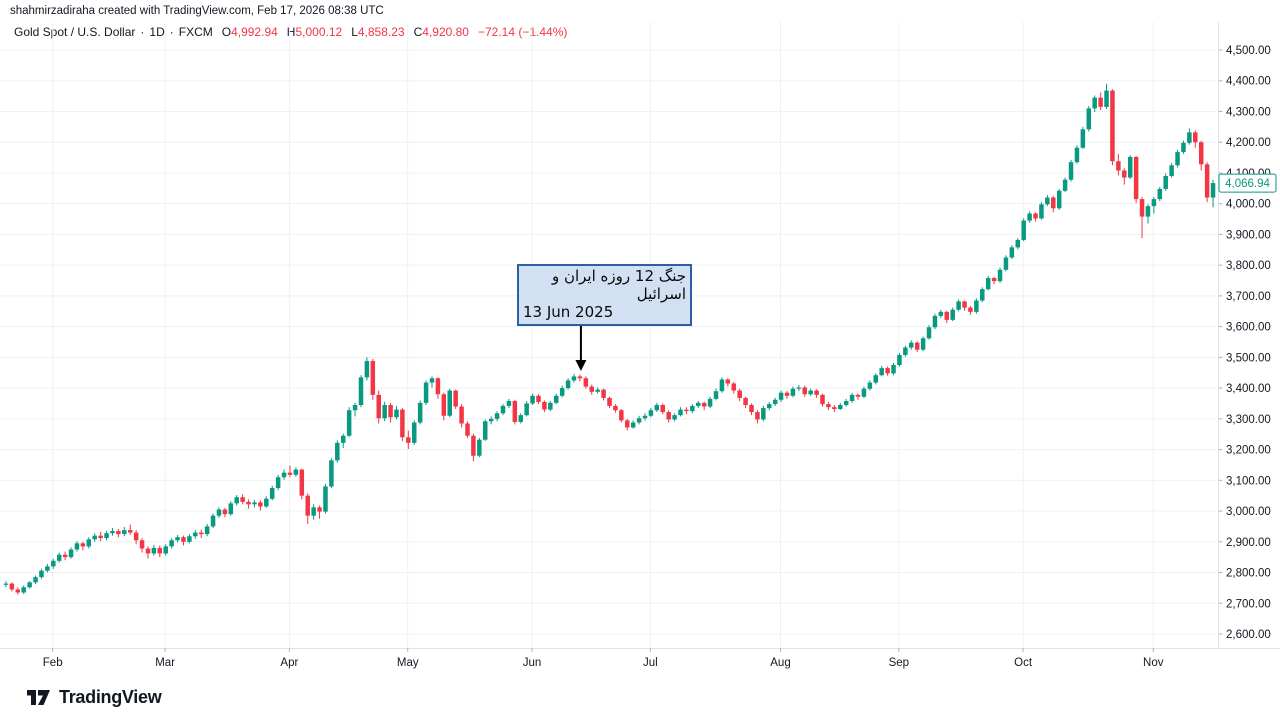  What do you see at coordinates (94, 697) in the screenshot?
I see `tradingview-logo: TradingView` at bounding box center [94, 697].